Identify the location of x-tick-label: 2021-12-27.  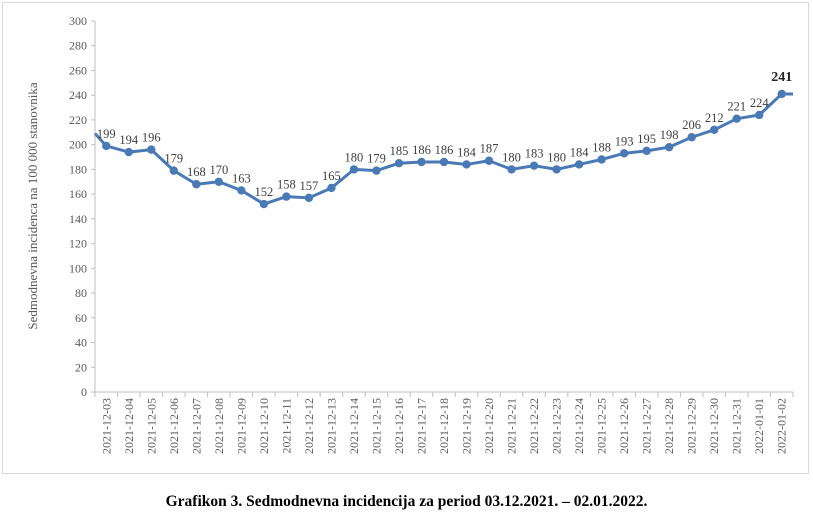
(647, 426).